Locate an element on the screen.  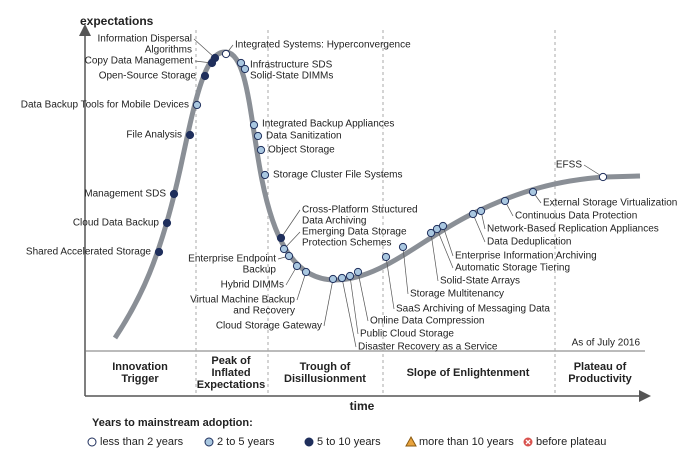
technology-label: Management SDS is located at coordinates (125, 194).